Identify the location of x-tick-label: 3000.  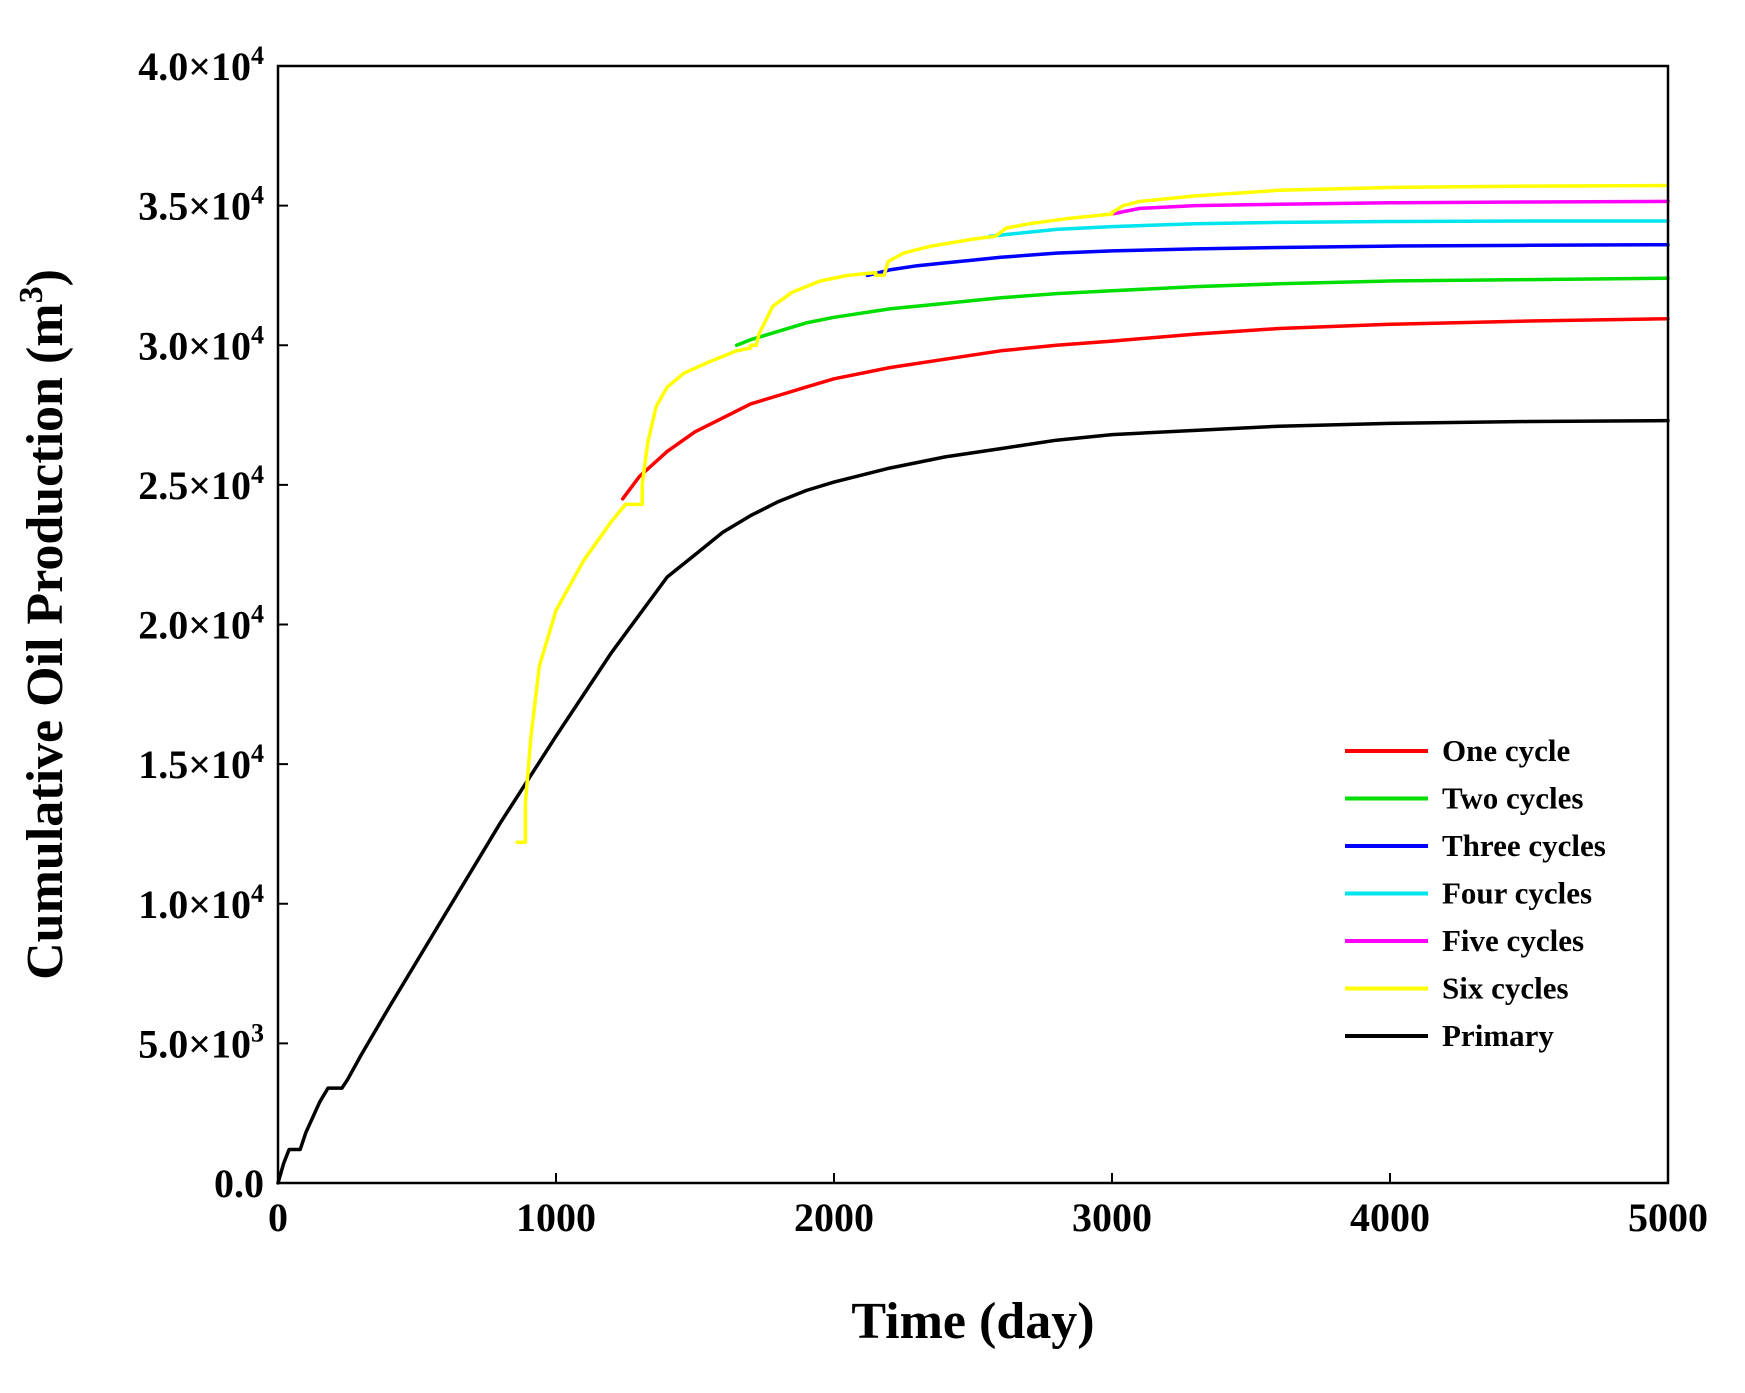
(1112, 1217).